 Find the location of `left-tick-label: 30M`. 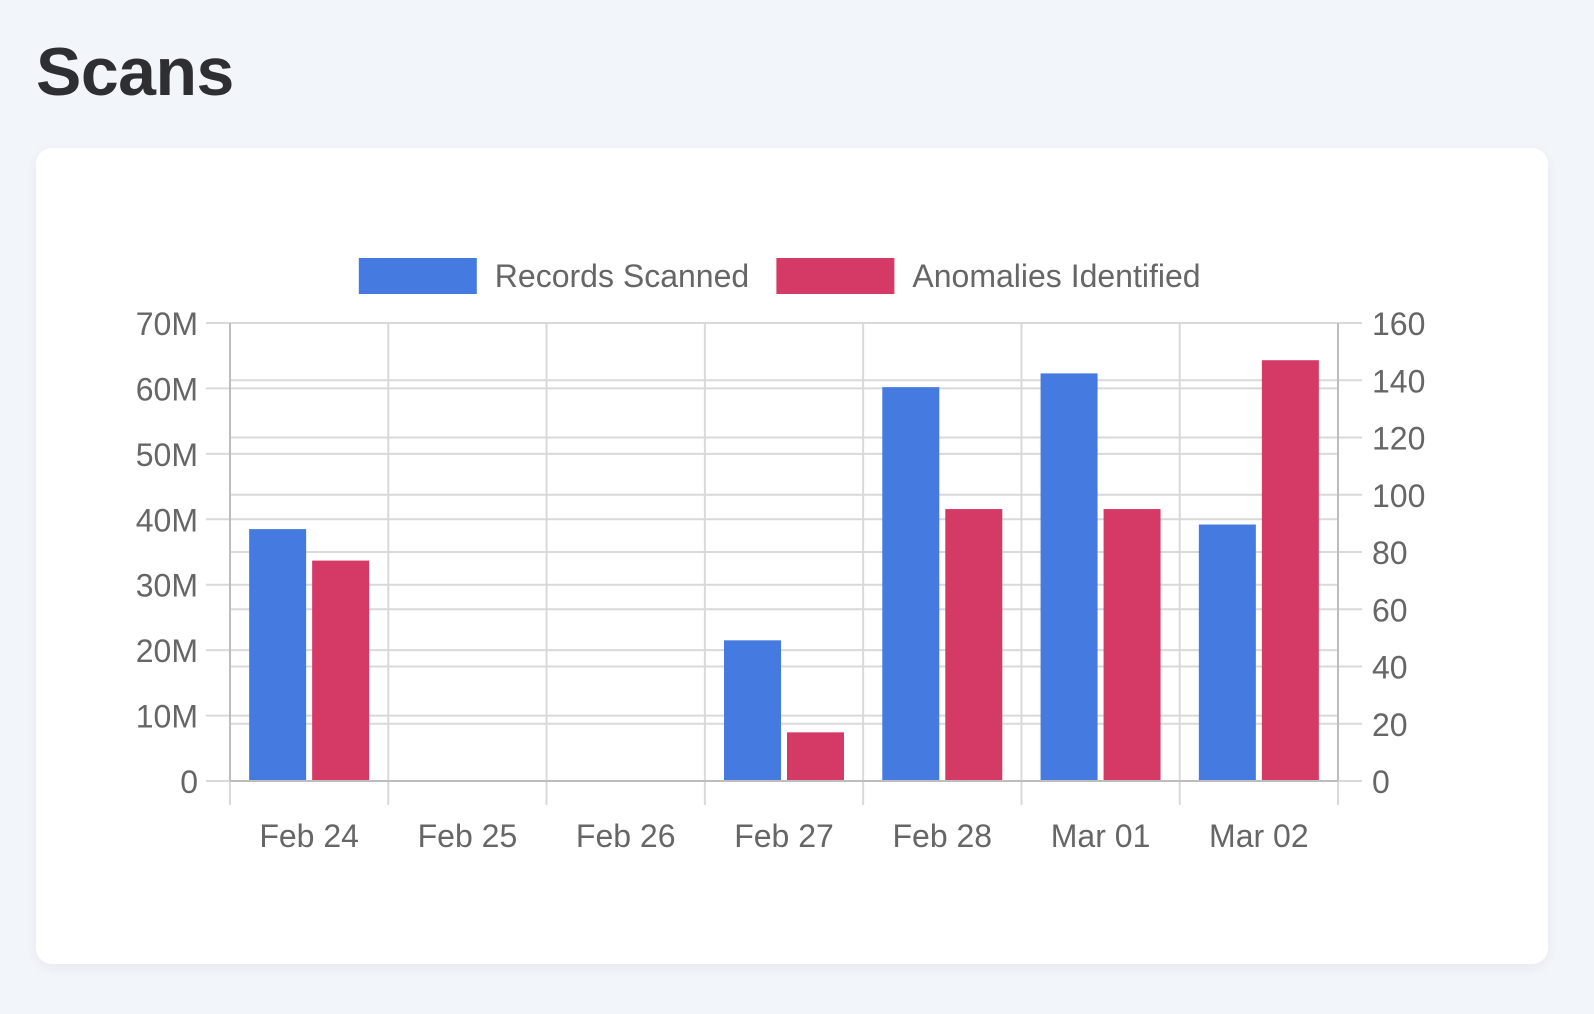

left-tick-label: 30M is located at coordinates (167, 586).